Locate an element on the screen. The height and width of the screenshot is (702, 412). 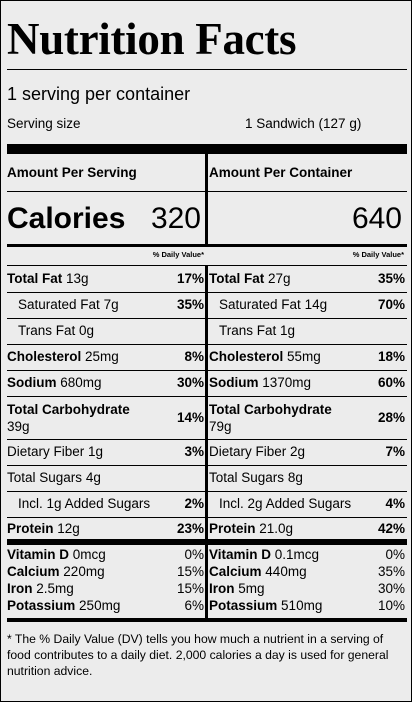
added-sugars-dv-container: 4% is located at coordinates (395, 503).